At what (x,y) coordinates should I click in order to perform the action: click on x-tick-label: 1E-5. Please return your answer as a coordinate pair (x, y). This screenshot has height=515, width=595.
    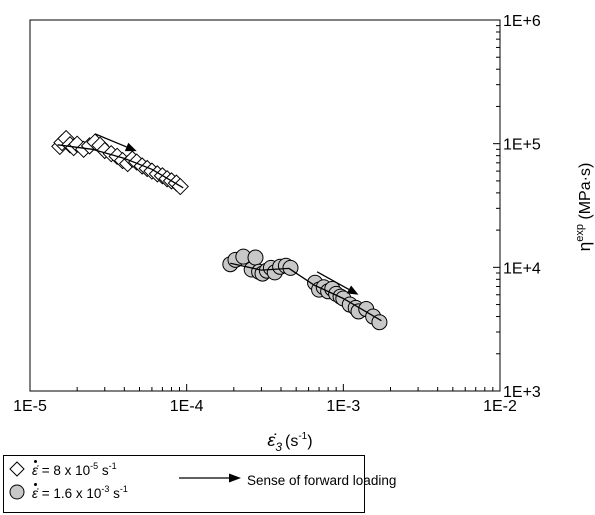
    Looking at the image, I should click on (30, 406).